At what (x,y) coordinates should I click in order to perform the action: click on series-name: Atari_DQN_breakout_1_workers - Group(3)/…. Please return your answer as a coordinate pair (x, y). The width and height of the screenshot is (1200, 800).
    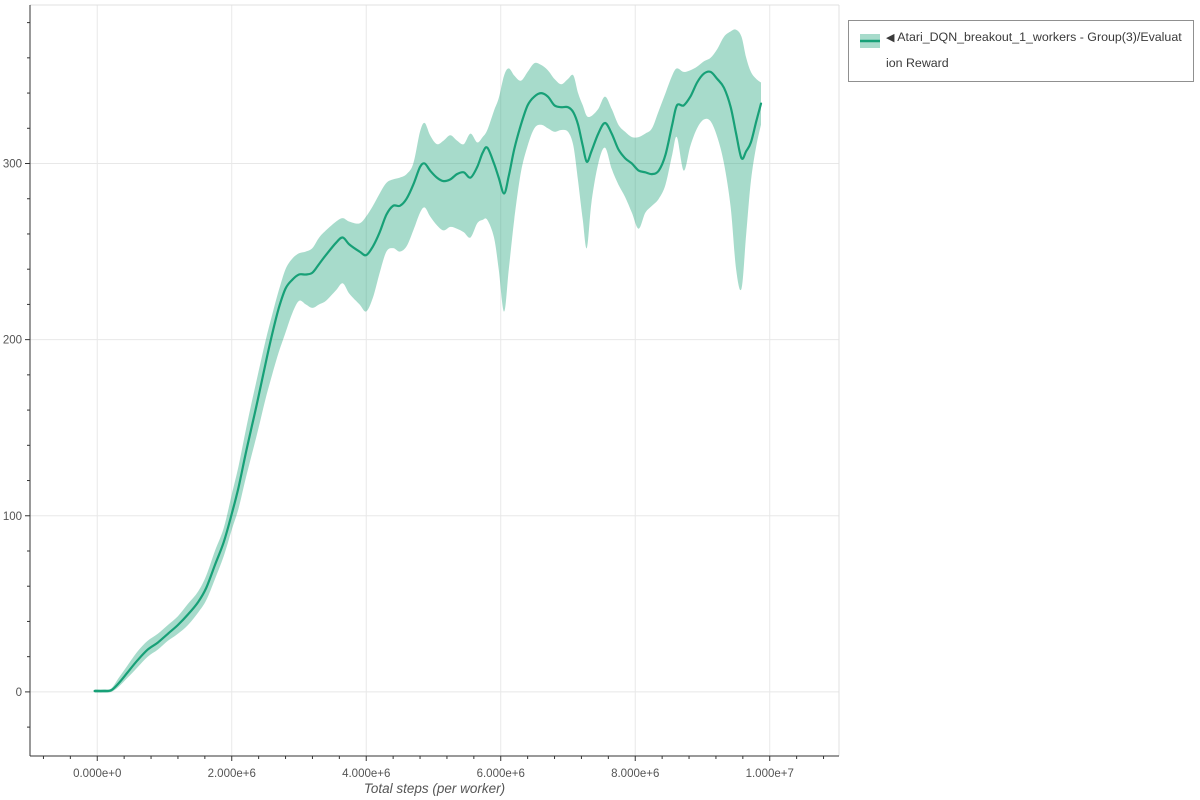
    Looking at the image, I should click on (1034, 50).